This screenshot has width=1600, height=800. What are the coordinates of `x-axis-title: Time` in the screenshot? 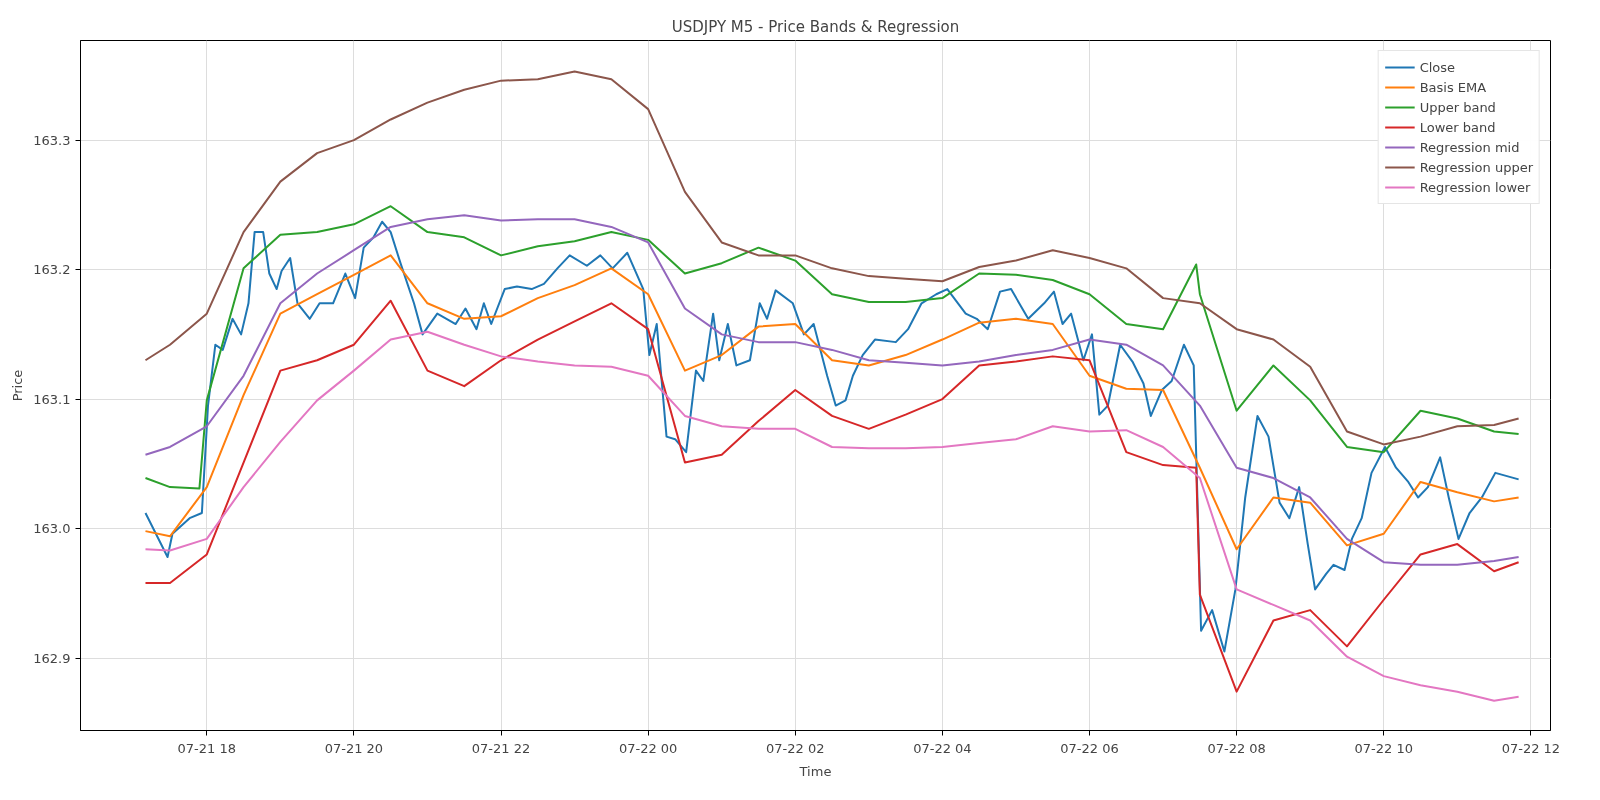 It's located at (815, 771).